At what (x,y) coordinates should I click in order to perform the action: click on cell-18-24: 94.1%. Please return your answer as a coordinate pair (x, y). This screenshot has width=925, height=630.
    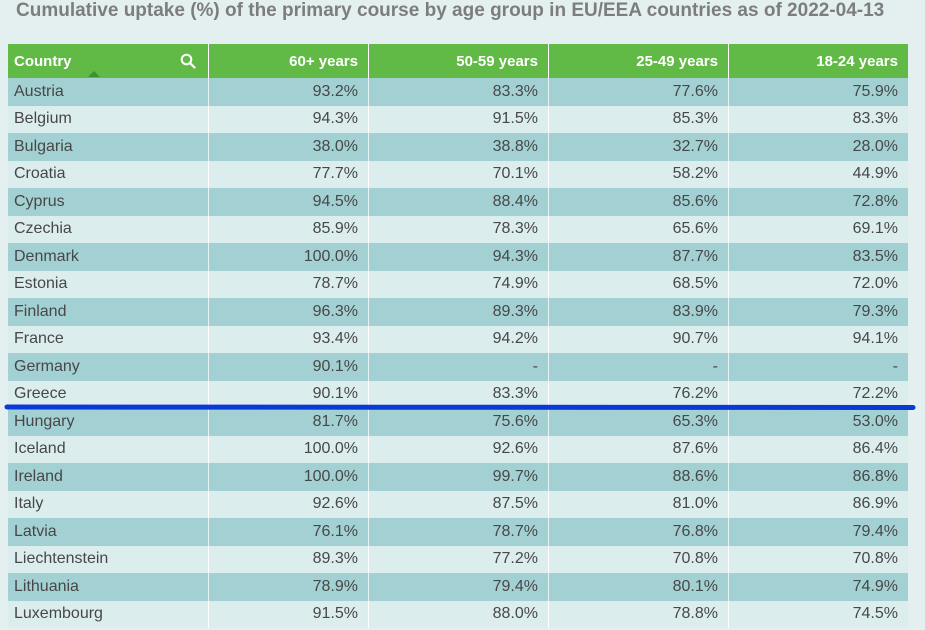
    Looking at the image, I should click on (875, 339).